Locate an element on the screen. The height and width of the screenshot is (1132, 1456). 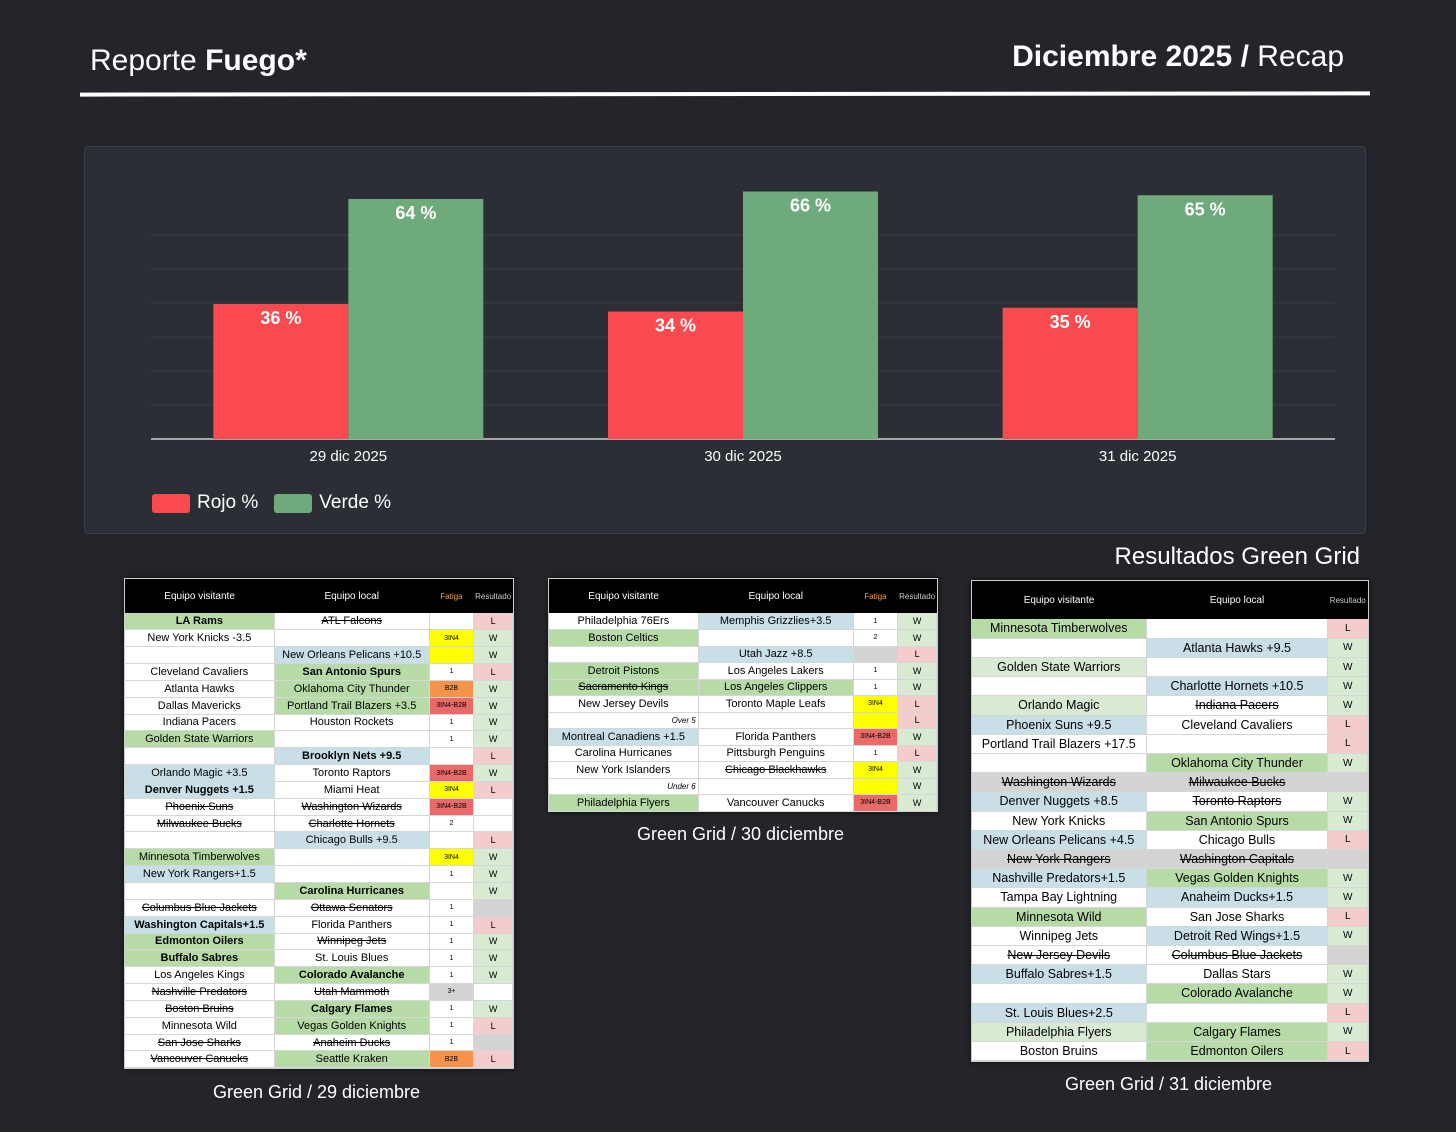
table-row: St. Louis Blues+2.5 L is located at coordinates (1170, 1013).